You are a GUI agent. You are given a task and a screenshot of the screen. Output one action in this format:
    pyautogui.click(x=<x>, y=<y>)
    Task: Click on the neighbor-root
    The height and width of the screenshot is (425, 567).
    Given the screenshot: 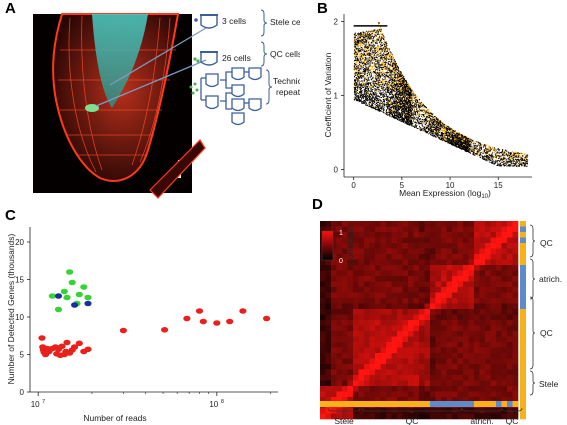 What is the action you would take?
    pyautogui.click(x=177, y=169)
    